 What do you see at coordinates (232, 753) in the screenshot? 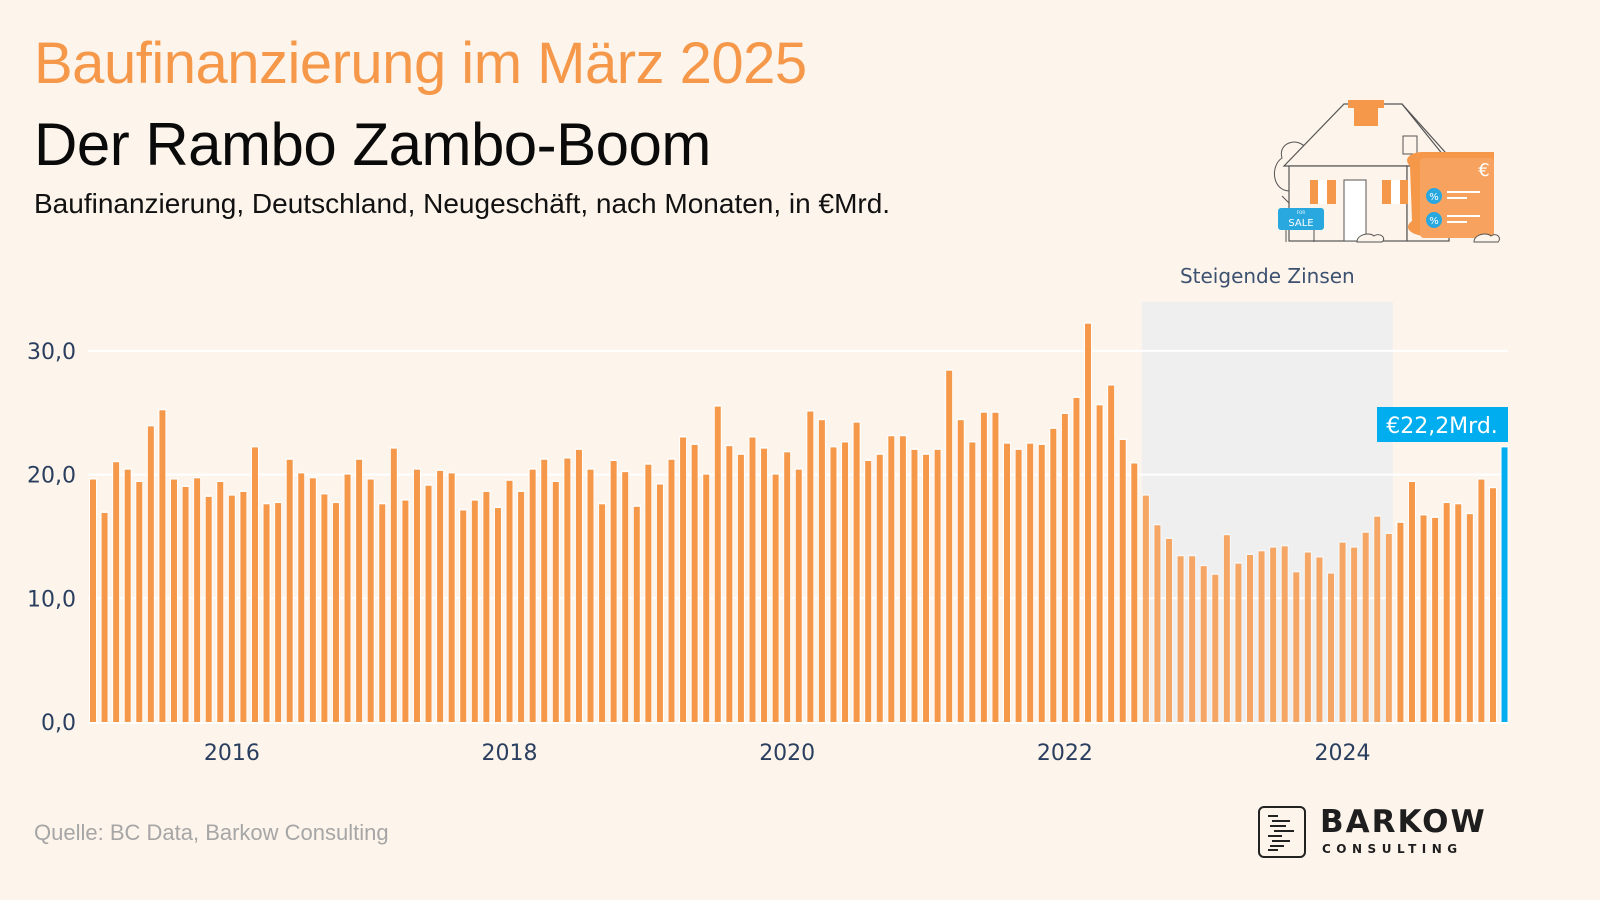
I see `x-tick-label: 2016` at bounding box center [232, 753].